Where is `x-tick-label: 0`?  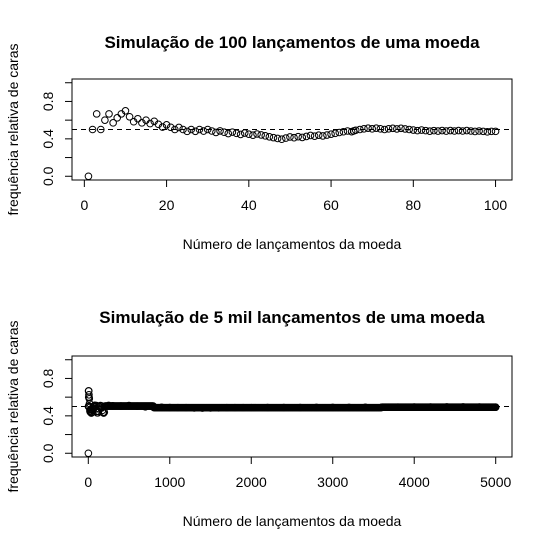 x-tick-label: 0 is located at coordinates (84, 205).